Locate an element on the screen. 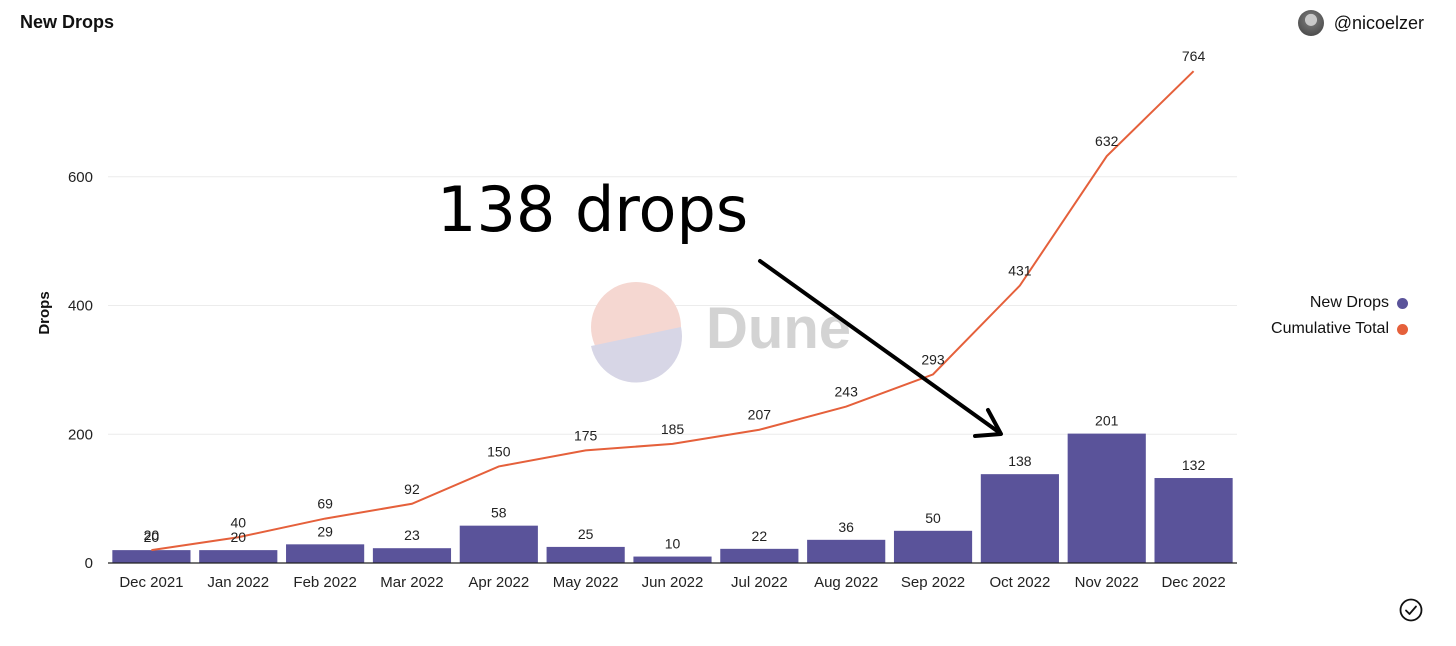  legend-item-new-drops: New Drops is located at coordinates (1324, 303).